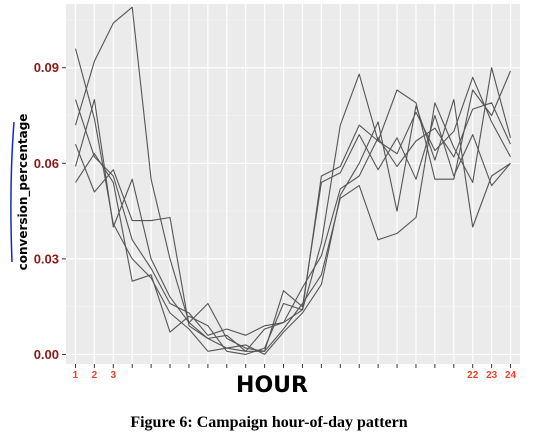 Image resolution: width=538 pixels, height=445 pixels. I want to click on x-tick-label: 23, so click(492, 375).